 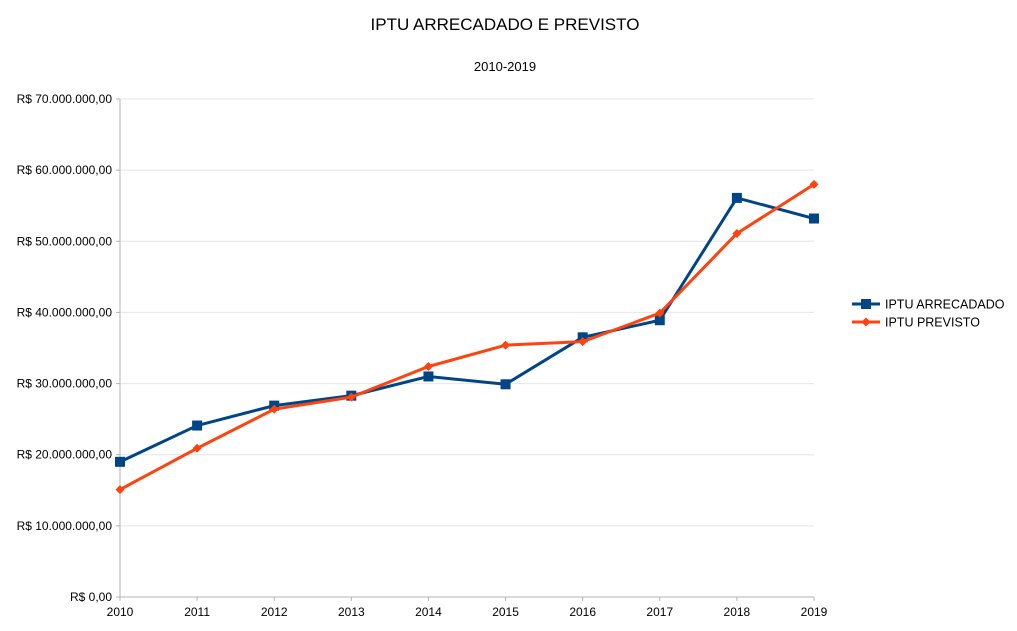 I want to click on chart-title: IPTU ARRECADADO E PREVISTO, so click(x=505, y=24).